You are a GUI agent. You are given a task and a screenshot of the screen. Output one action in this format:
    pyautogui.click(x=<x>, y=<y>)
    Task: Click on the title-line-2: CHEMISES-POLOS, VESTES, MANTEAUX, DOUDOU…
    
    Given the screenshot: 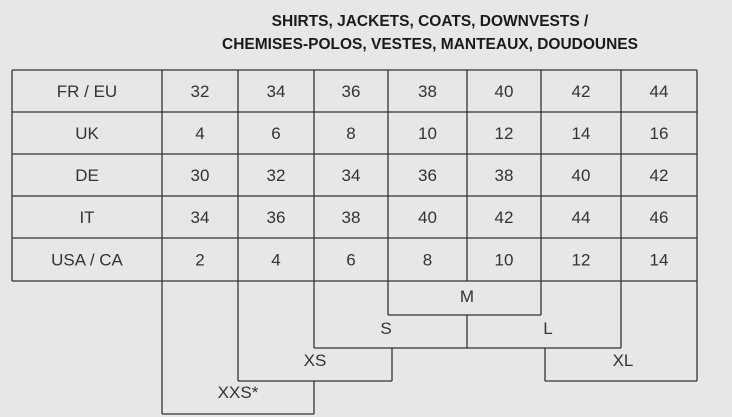 What is the action you would take?
    pyautogui.click(x=430, y=44)
    